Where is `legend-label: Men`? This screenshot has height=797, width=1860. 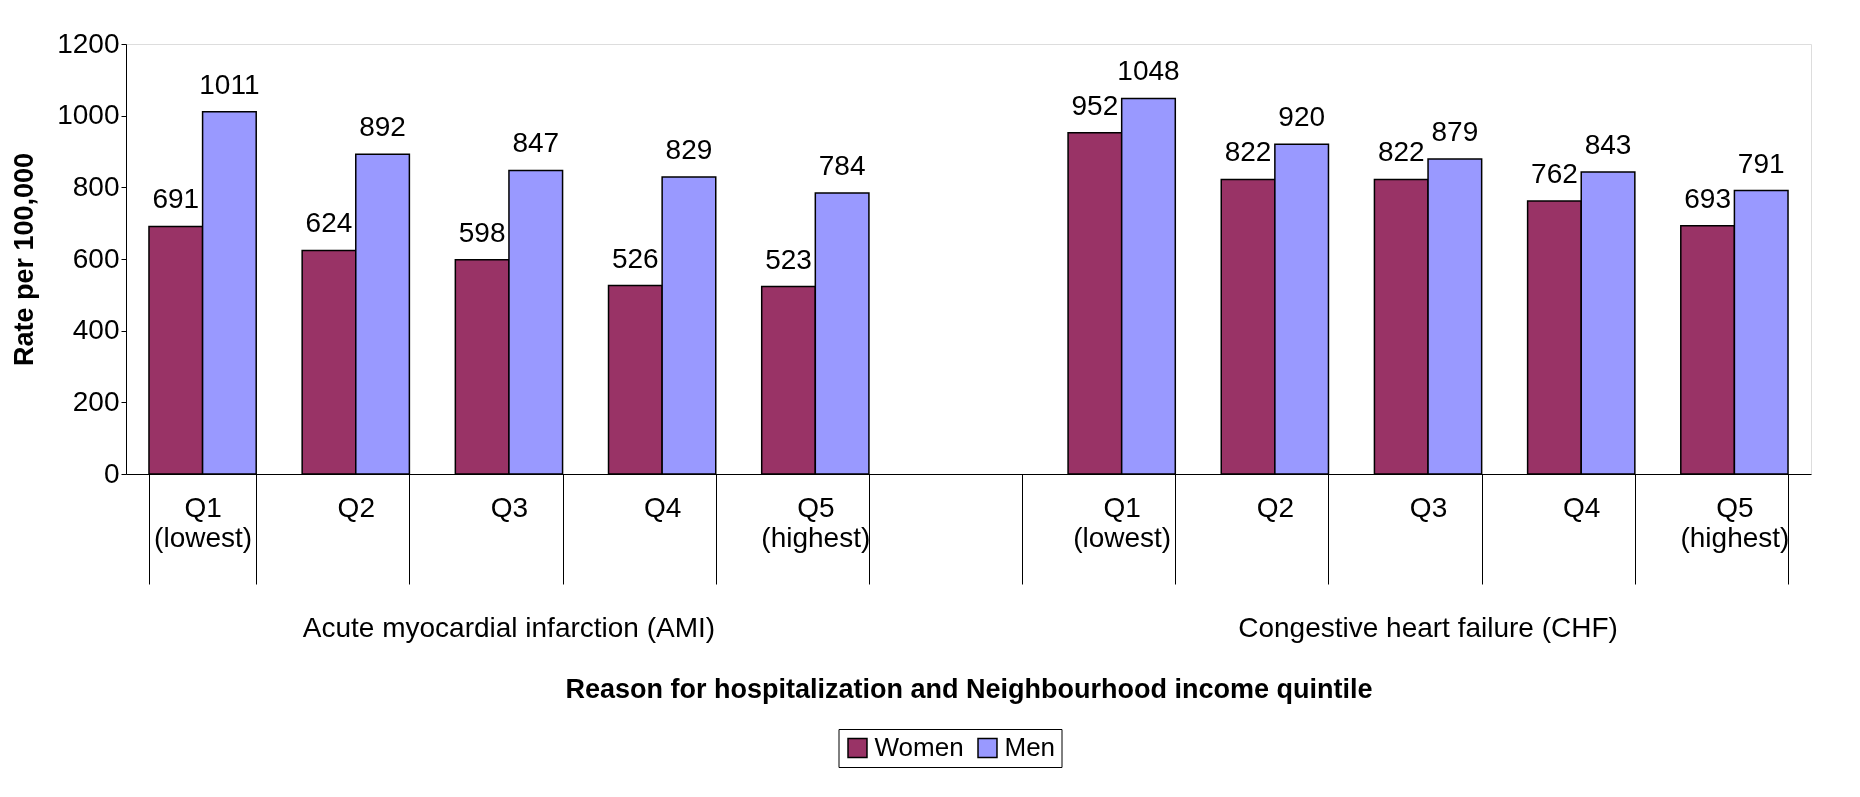 legend-label: Men is located at coordinates (1030, 747).